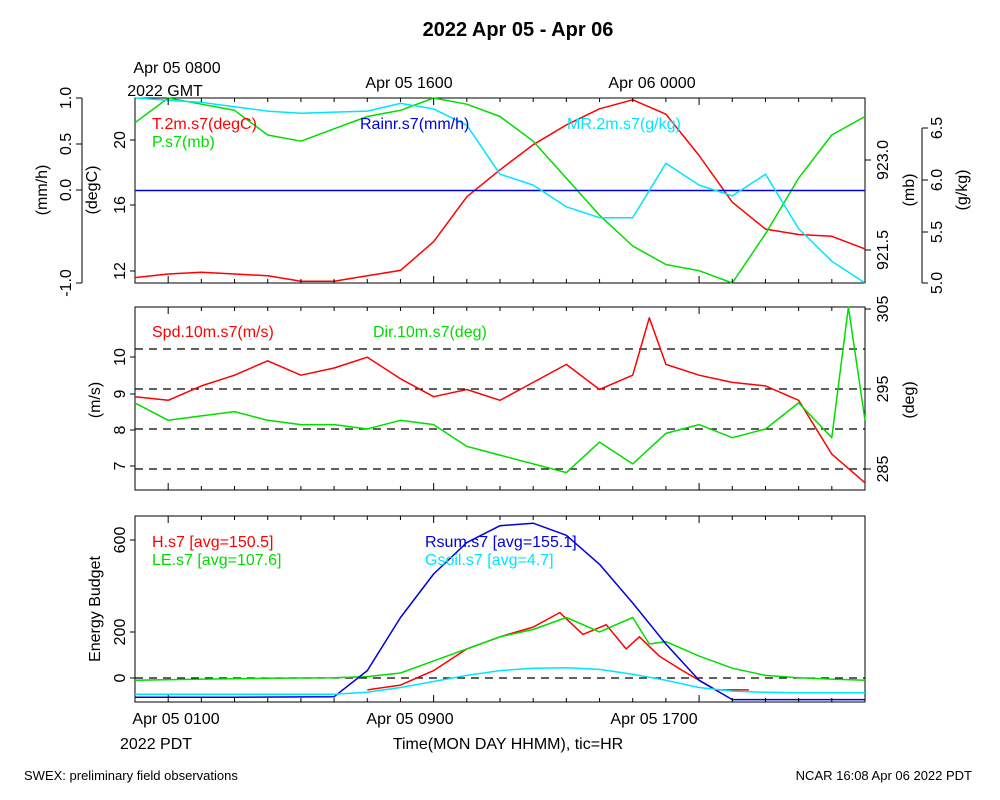 The image size is (1000, 800). What do you see at coordinates (883, 389) in the screenshot?
I see `dir-tick-295: 295` at bounding box center [883, 389].